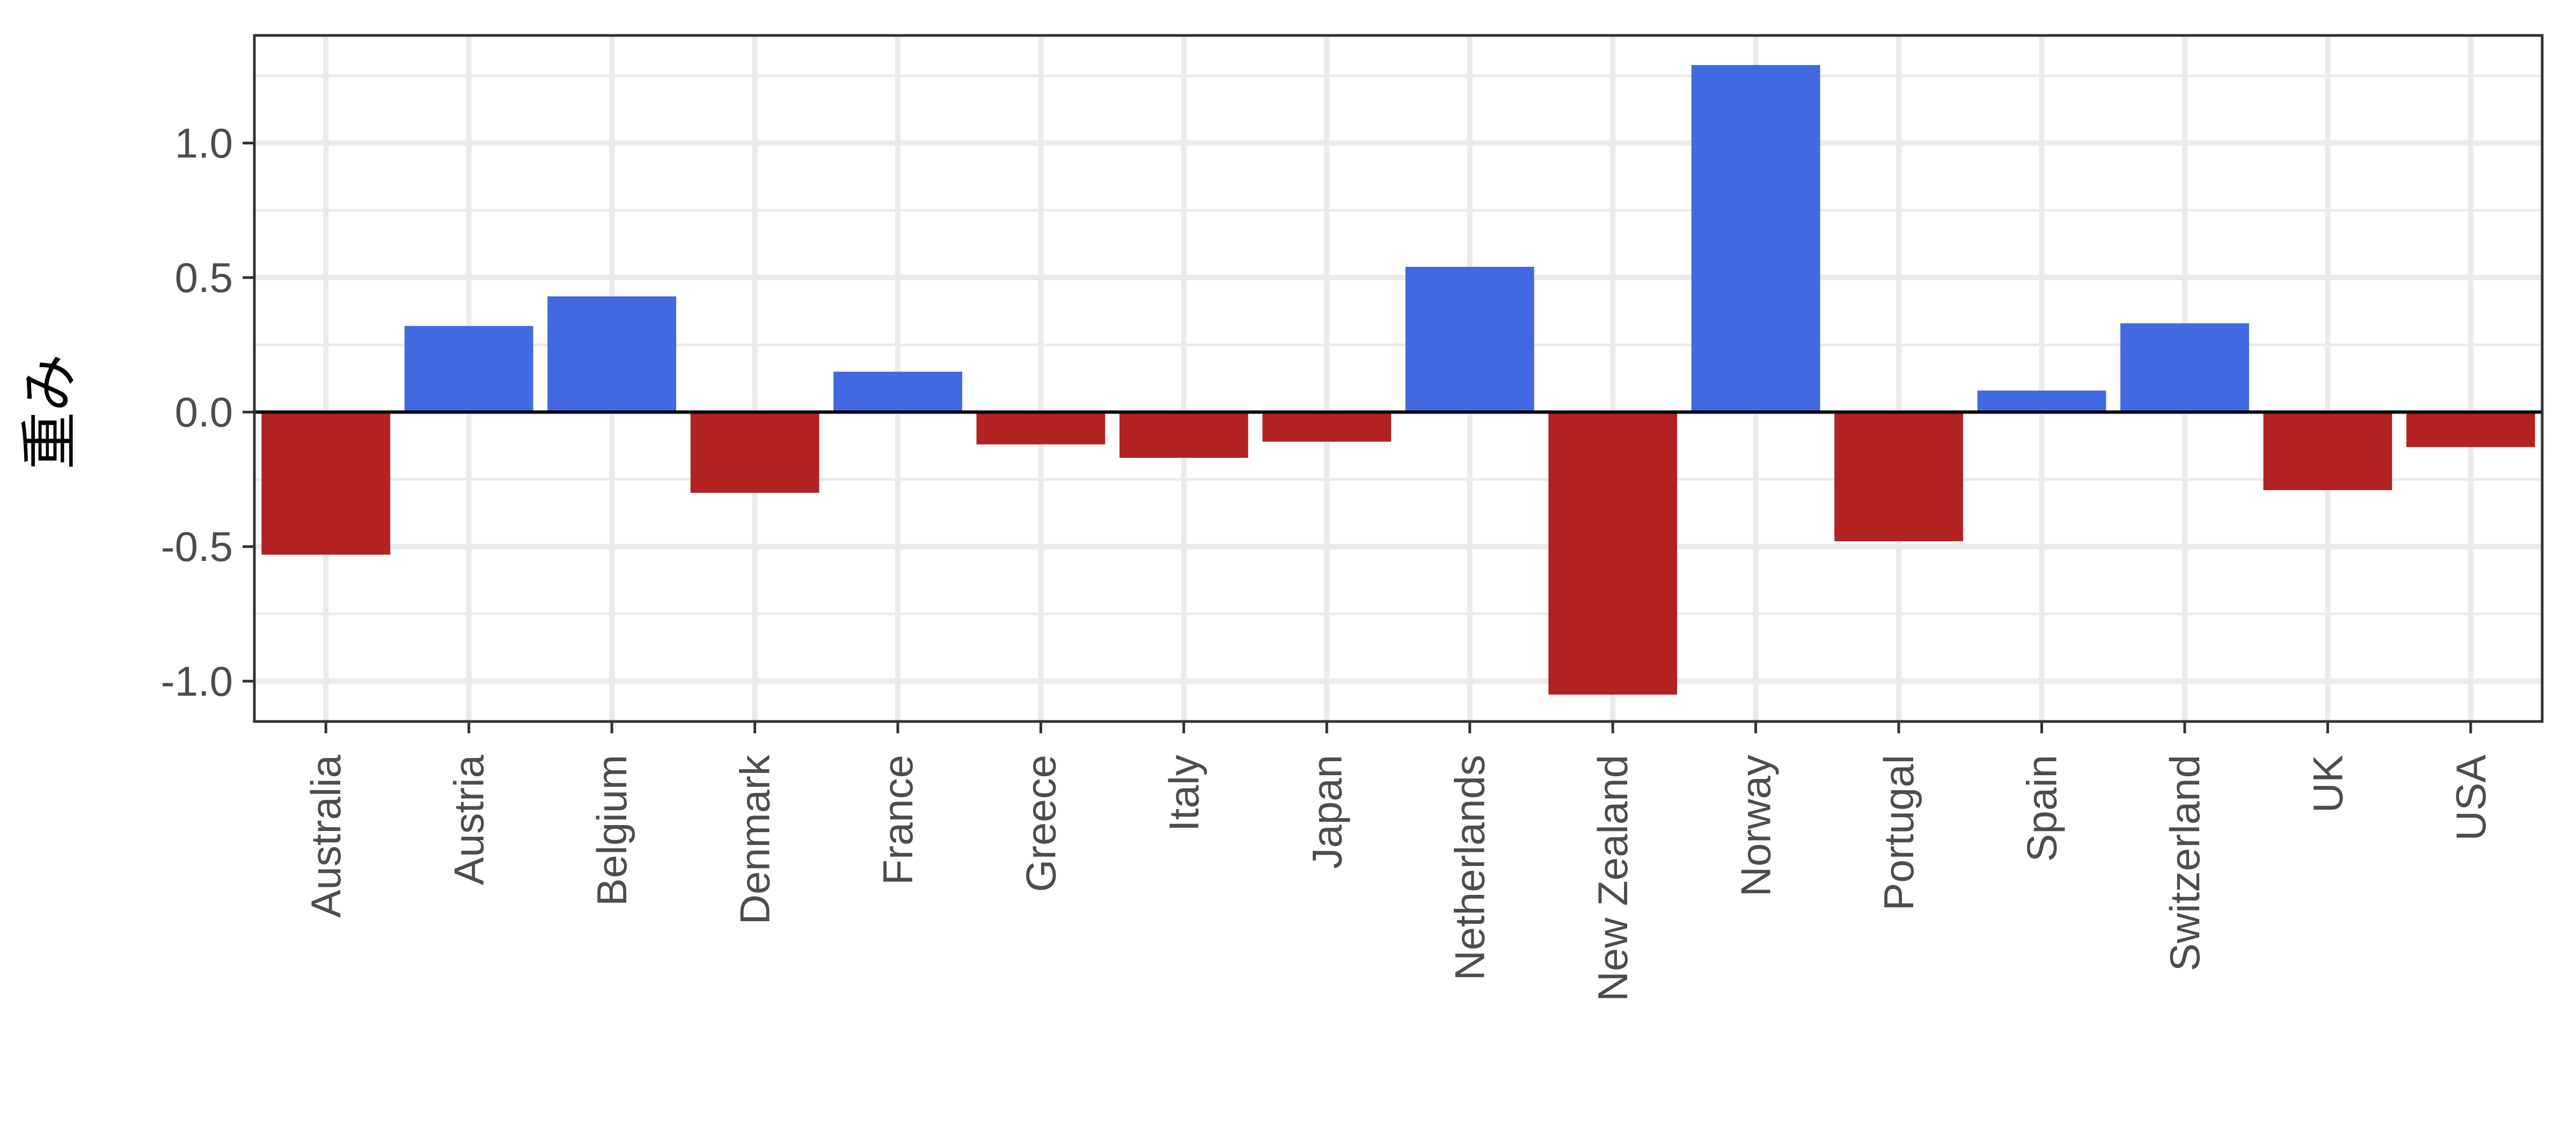  Describe the element at coordinates (897, 820) in the screenshot. I see `x-tick-label: France` at that location.